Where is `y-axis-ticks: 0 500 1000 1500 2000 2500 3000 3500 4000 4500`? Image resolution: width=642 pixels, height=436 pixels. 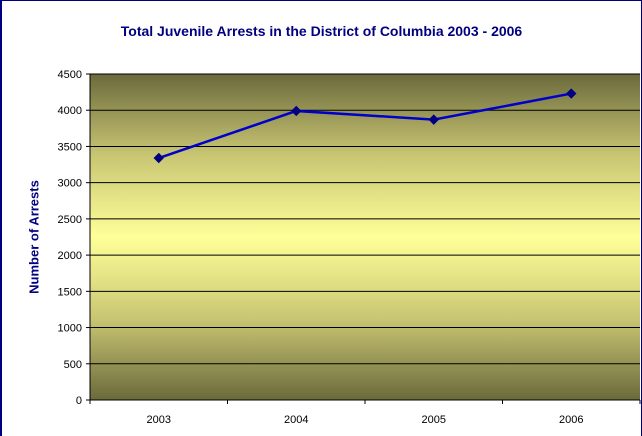 y-axis-ticks: 0 500 1000 1500 2000 2500 3000 3500 4000 4500 is located at coordinates (74, 238).